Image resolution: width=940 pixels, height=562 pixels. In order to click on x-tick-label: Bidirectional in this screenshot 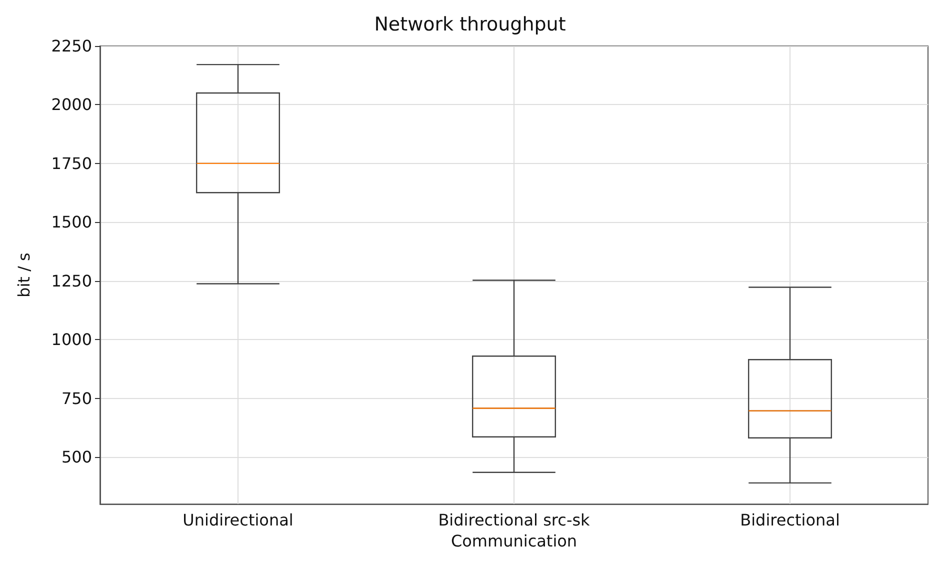, I will do `click(790, 520)`.